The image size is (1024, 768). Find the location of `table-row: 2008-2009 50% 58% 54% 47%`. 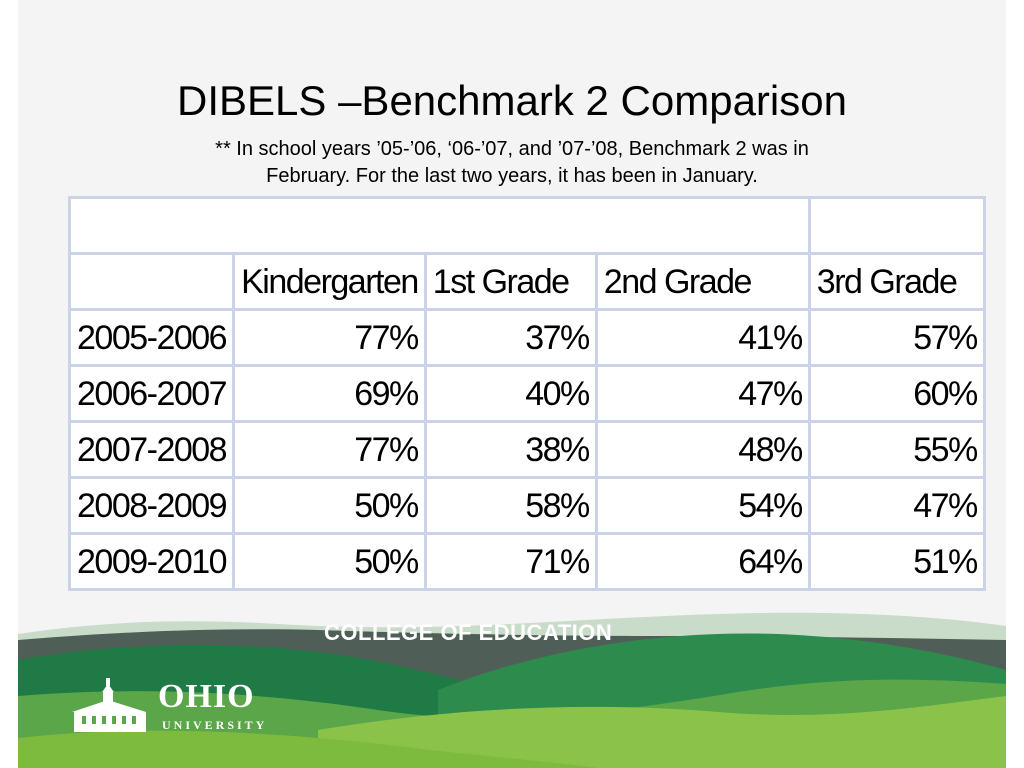

table-row: 2008-2009 50% 58% 54% 47% is located at coordinates (526, 505).